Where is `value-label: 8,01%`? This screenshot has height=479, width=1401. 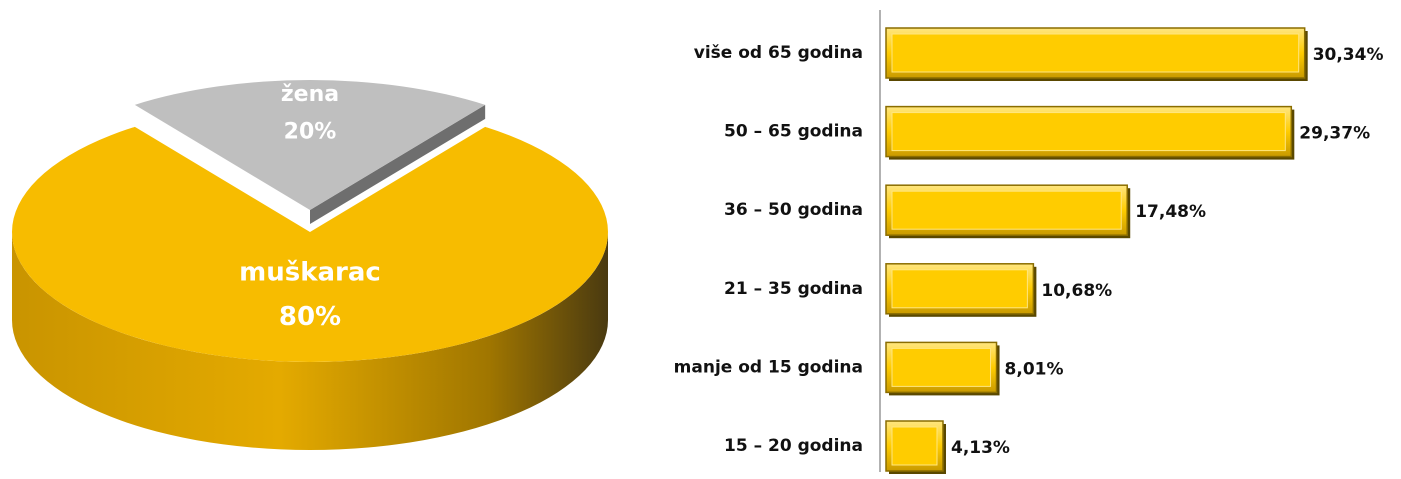
value-label: 8,01% is located at coordinates (1034, 369).